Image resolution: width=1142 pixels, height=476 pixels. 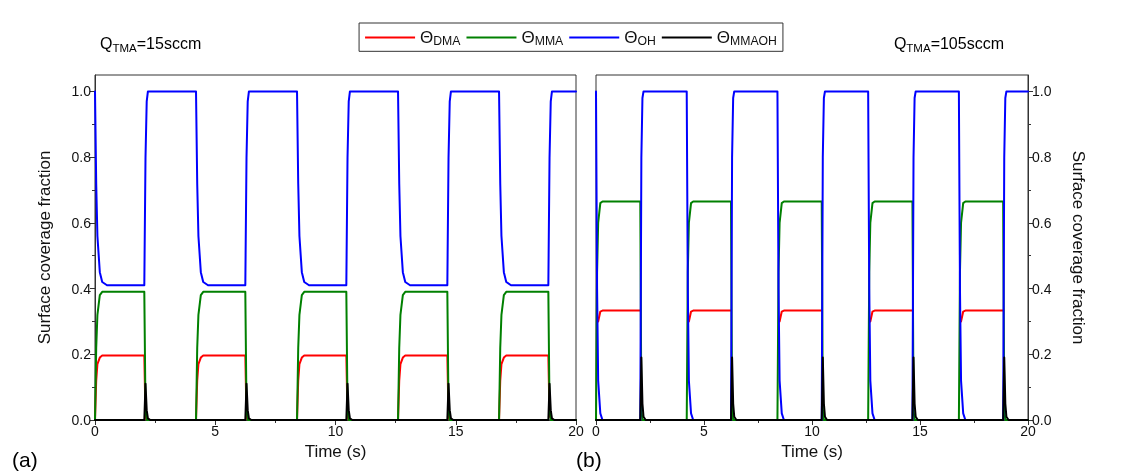 What do you see at coordinates (1078, 247) in the screenshot?
I see `y2-axis-title: Surface coverage fraction` at bounding box center [1078, 247].